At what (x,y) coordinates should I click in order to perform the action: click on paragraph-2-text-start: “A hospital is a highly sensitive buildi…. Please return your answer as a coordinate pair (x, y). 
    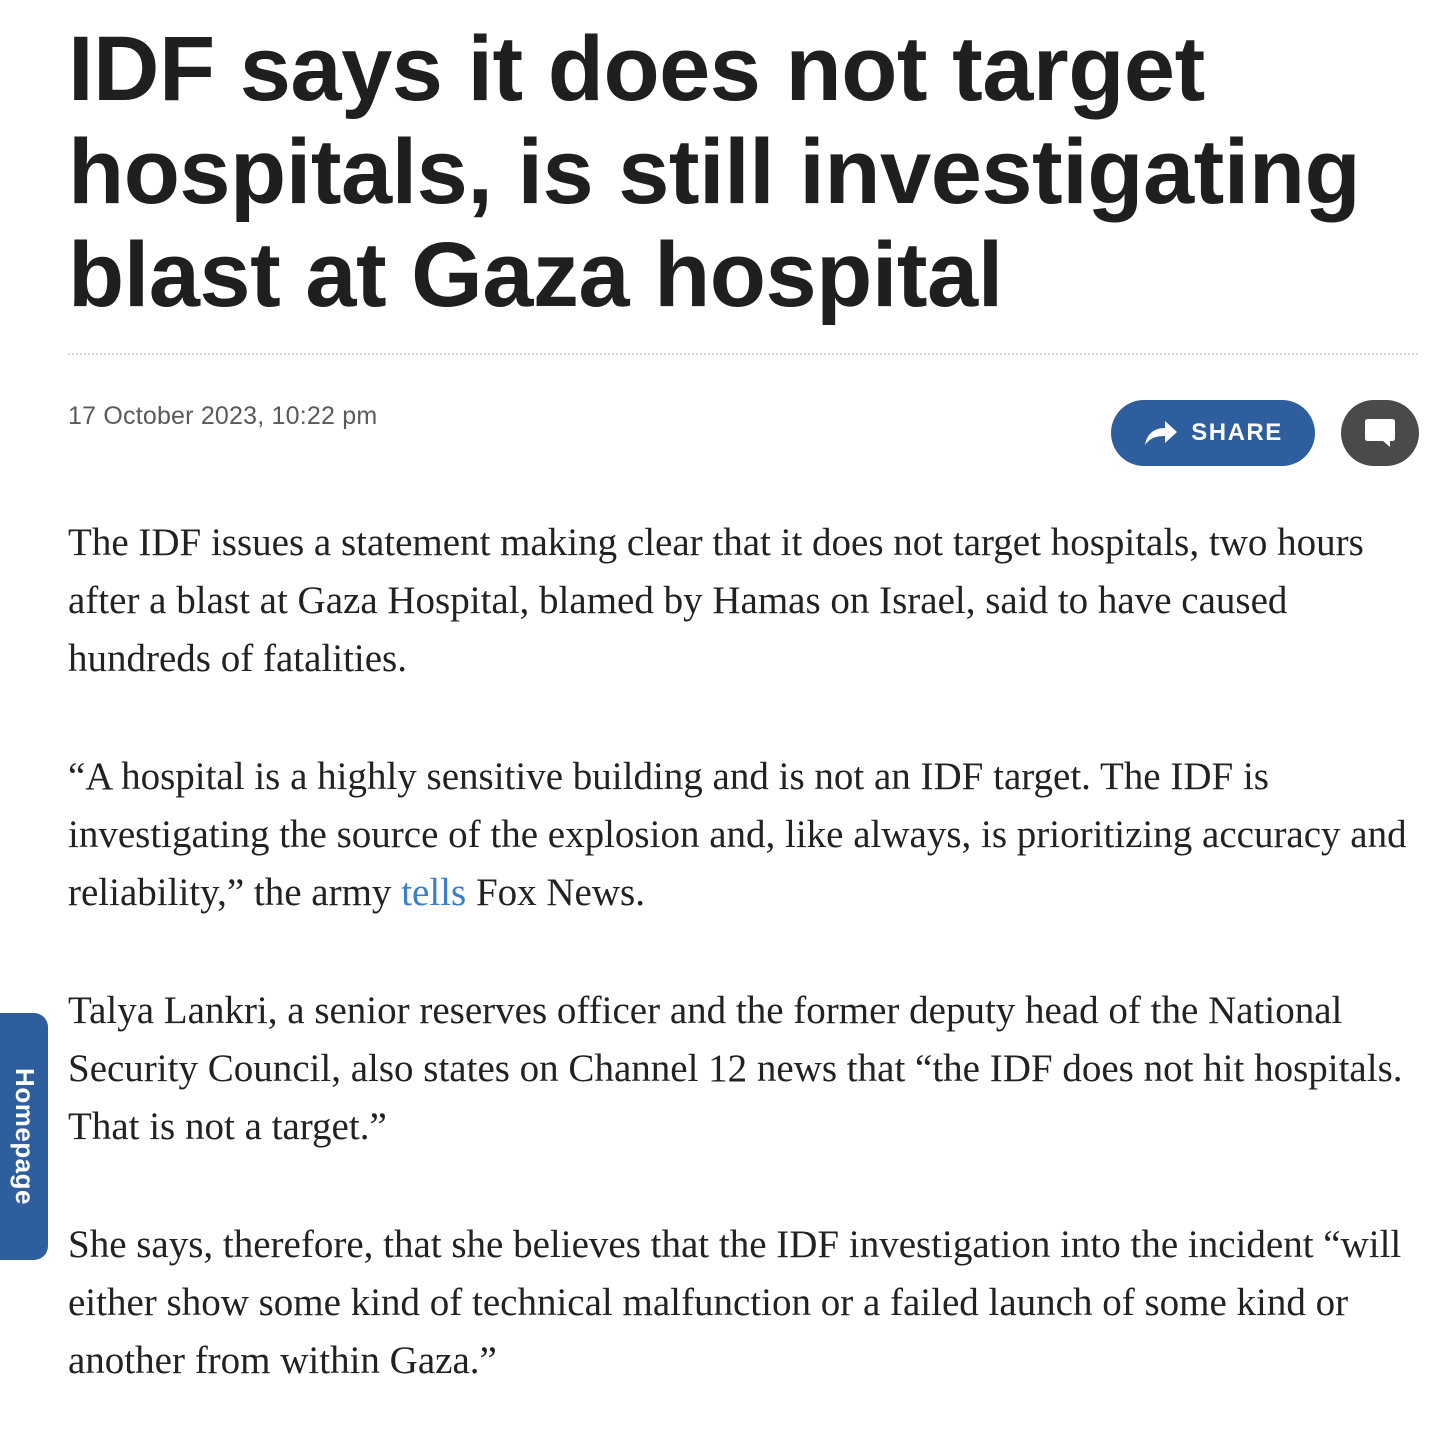
    Looking at the image, I should click on (737, 834).